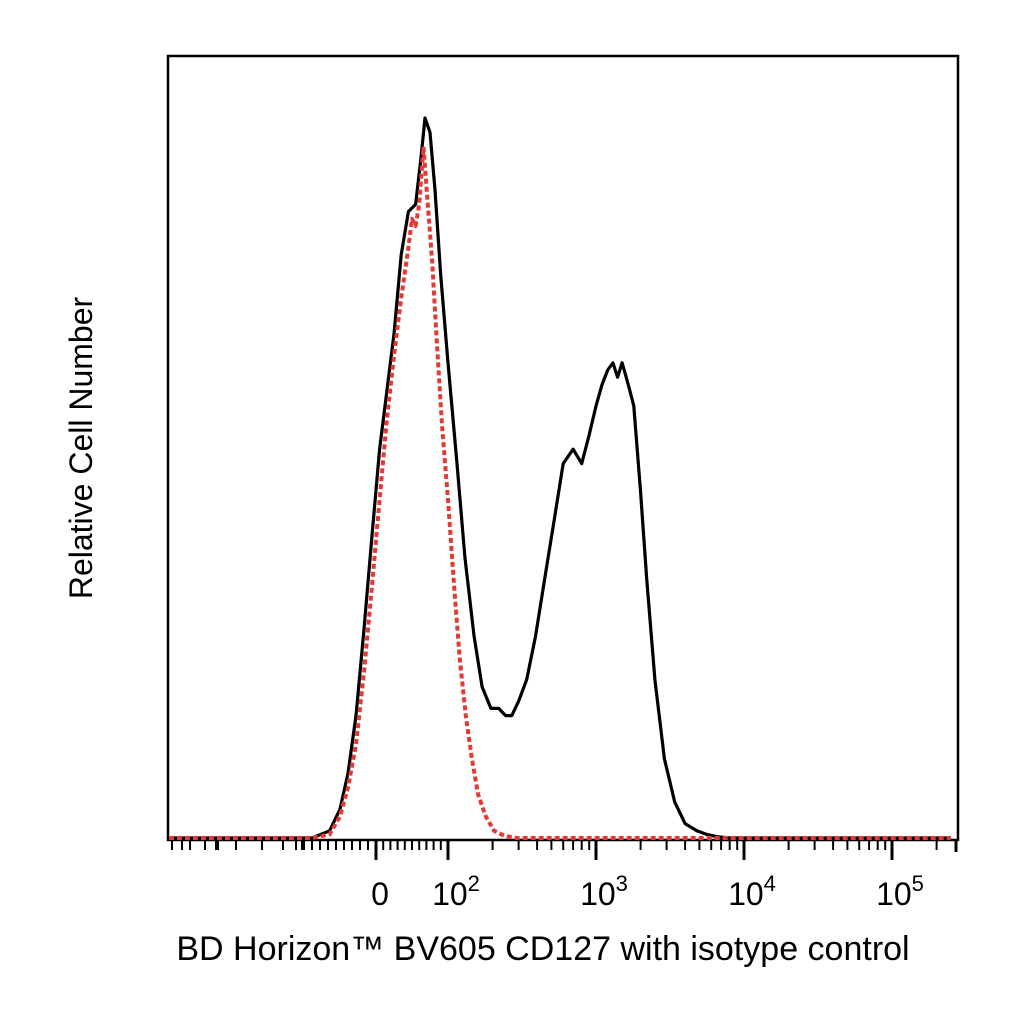  Describe the element at coordinates (647, 891) in the screenshot. I see `x-tick-labels: 0 10² 10³ 10⁴ 10⁵` at that location.